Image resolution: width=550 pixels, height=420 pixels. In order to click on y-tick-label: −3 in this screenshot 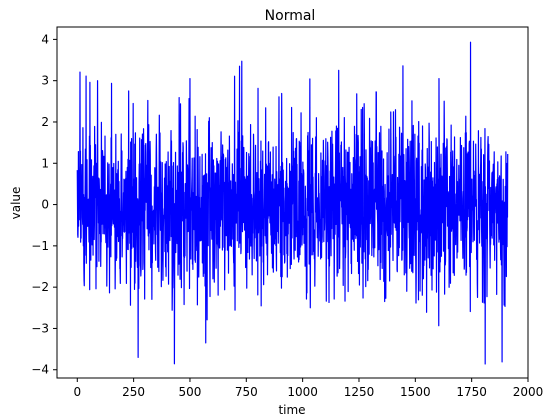, I will do `click(40, 328)`.